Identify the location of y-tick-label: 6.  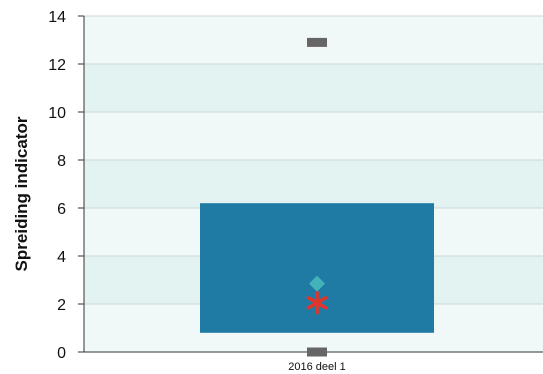
(61, 209).